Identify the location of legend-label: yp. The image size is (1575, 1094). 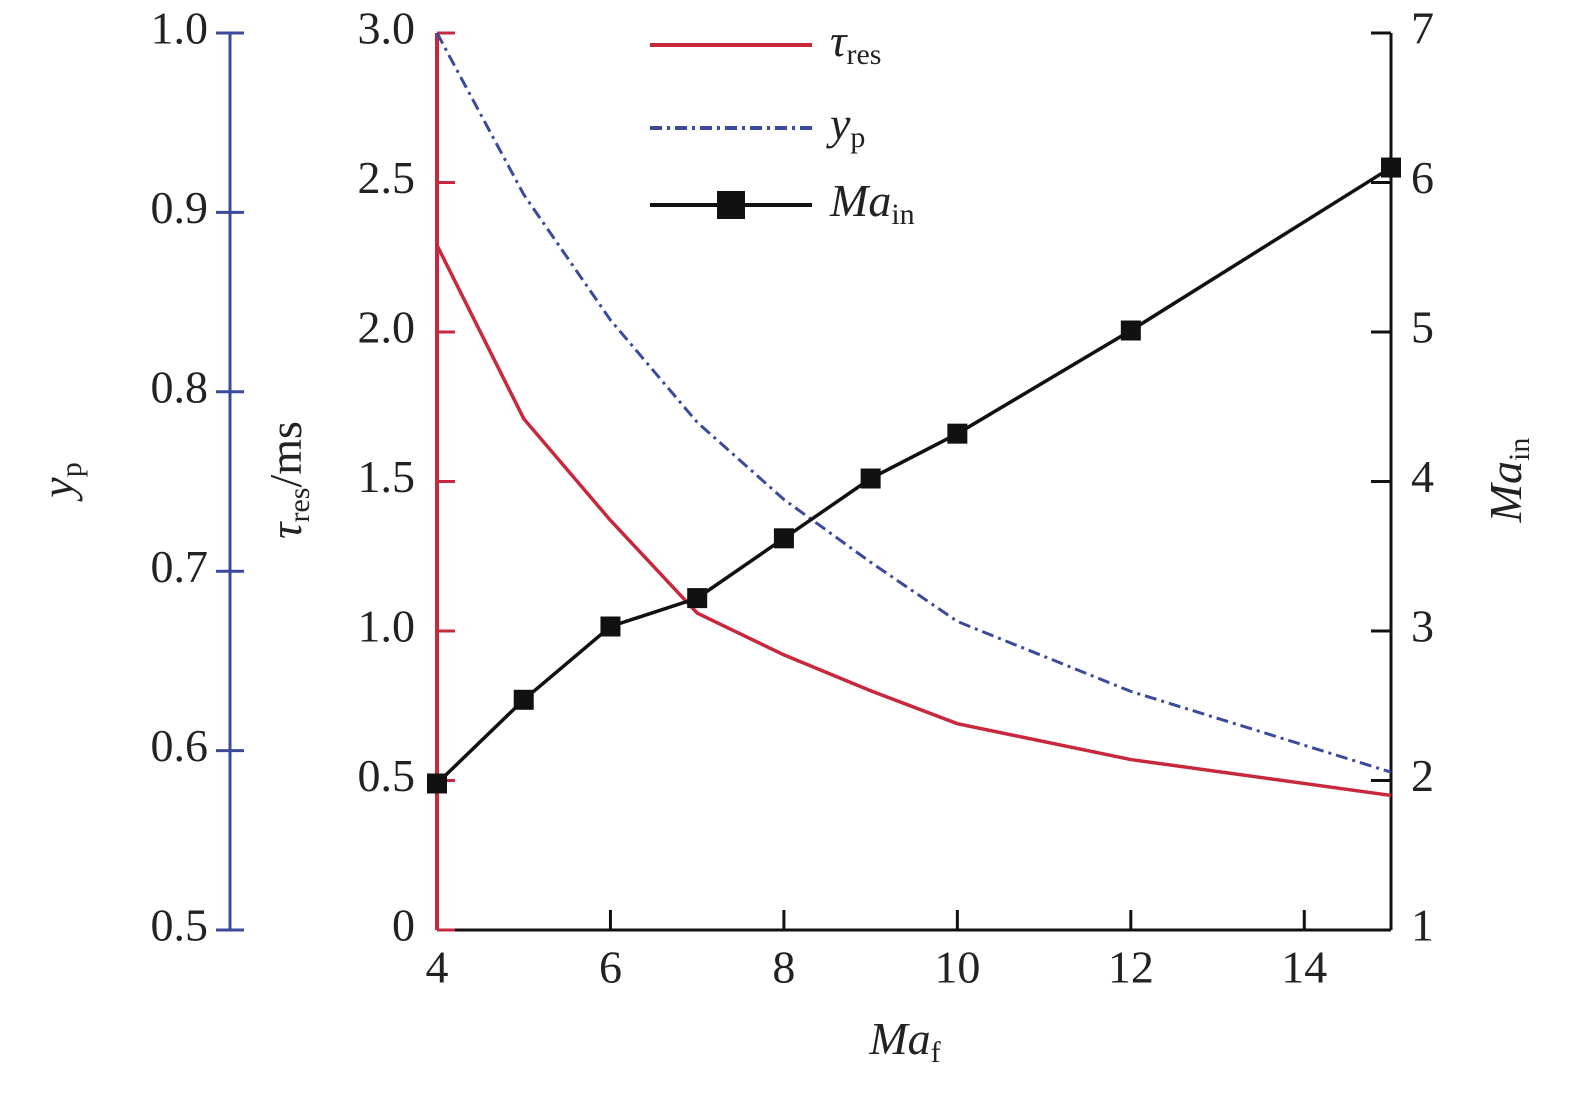
(845, 126).